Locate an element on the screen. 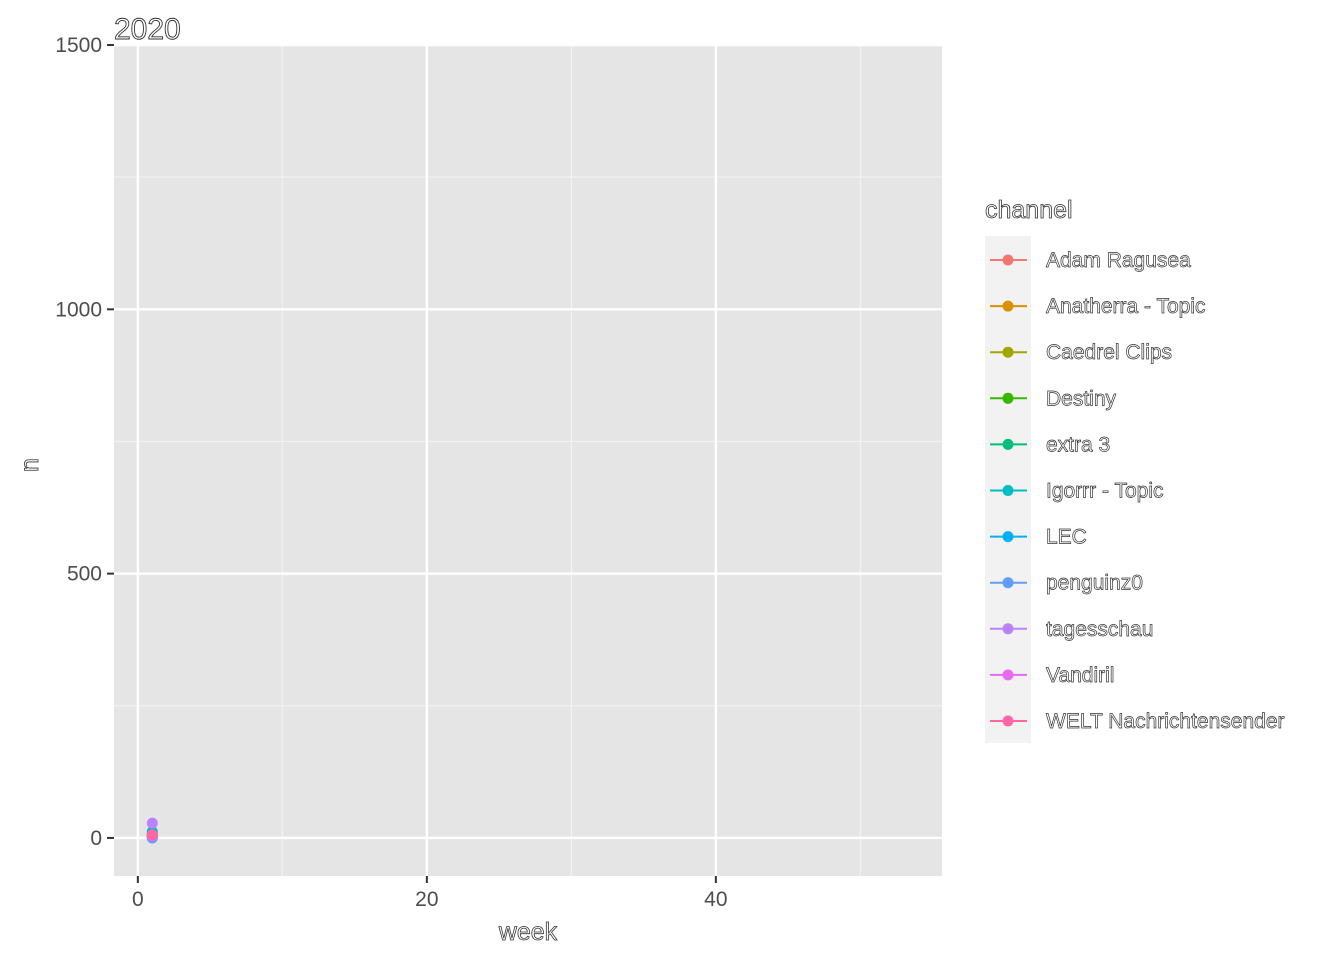 The image size is (1344, 960). legend-item: Vandiril is located at coordinates (1052, 675).